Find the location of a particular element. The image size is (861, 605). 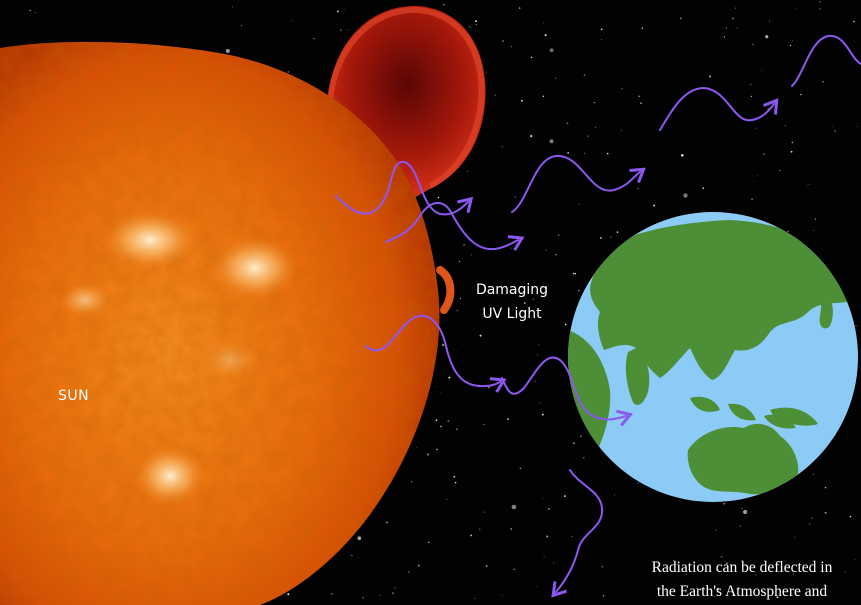

uv-wave-top-right is located at coordinates (578, 183).